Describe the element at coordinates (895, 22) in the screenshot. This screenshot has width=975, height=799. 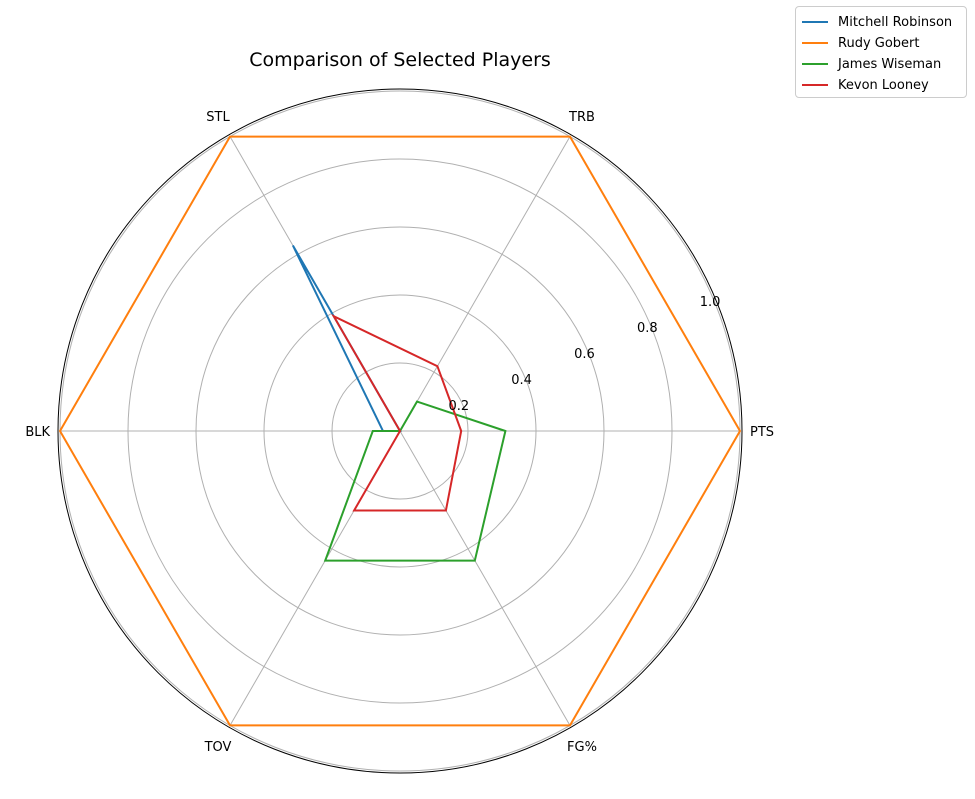
I see `legend-label: Mitchell Robinson` at that location.